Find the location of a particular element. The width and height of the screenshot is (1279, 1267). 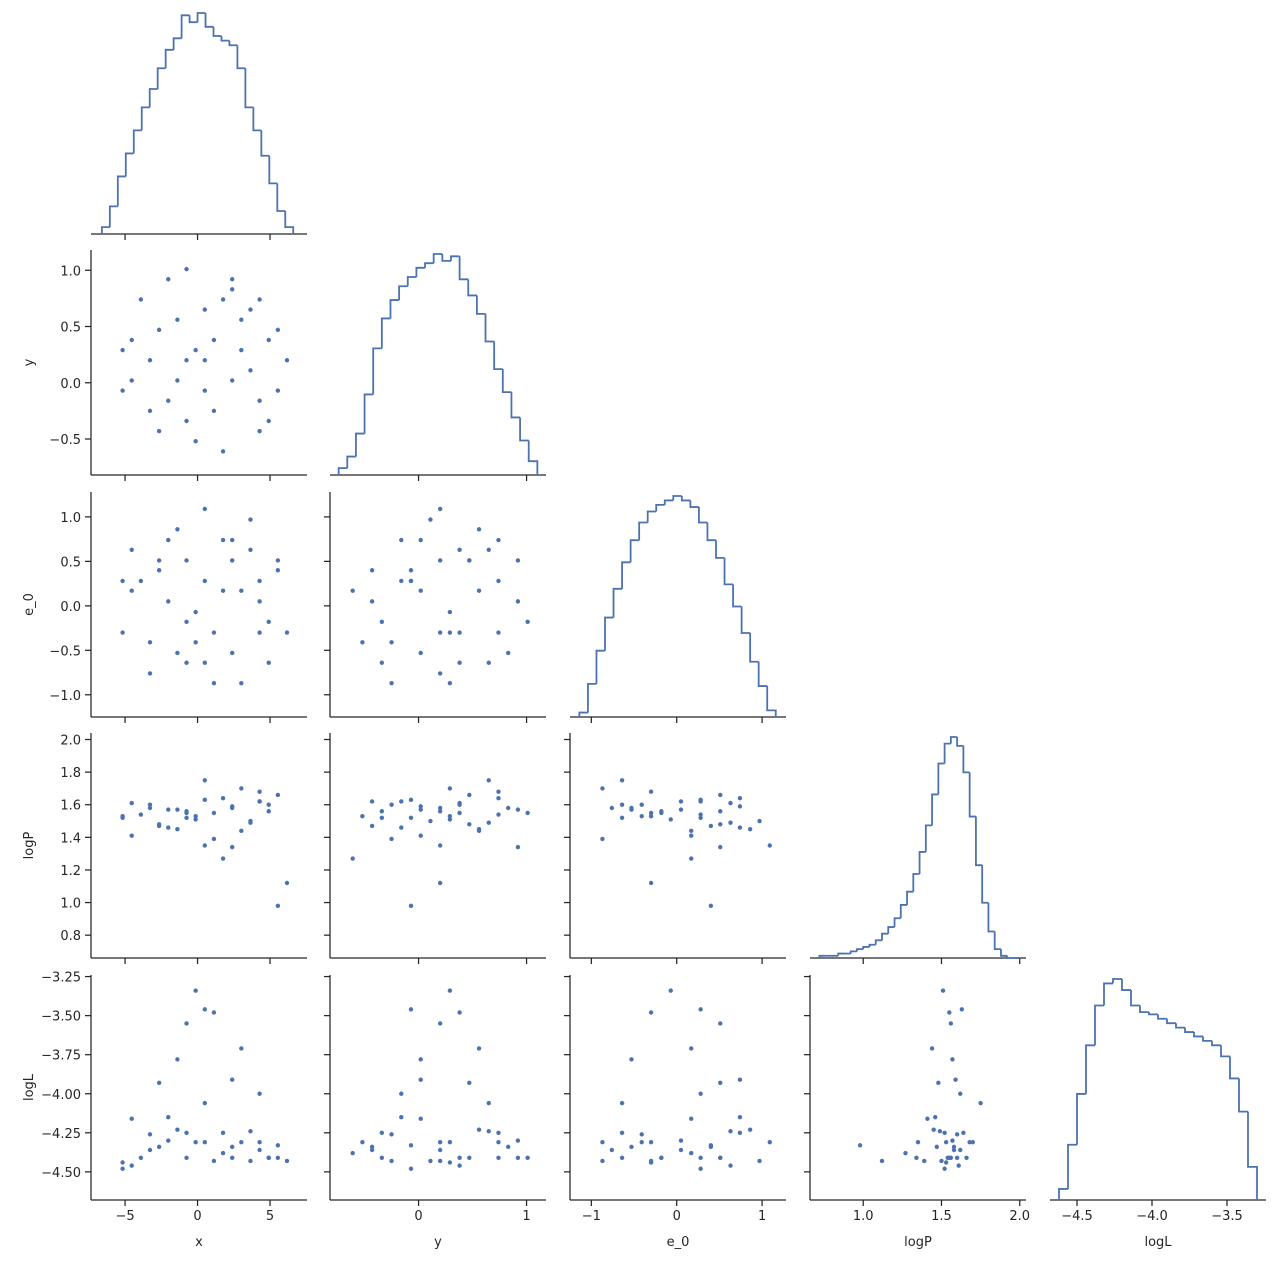

x-tick-label: 2.0 is located at coordinates (1019, 1216).